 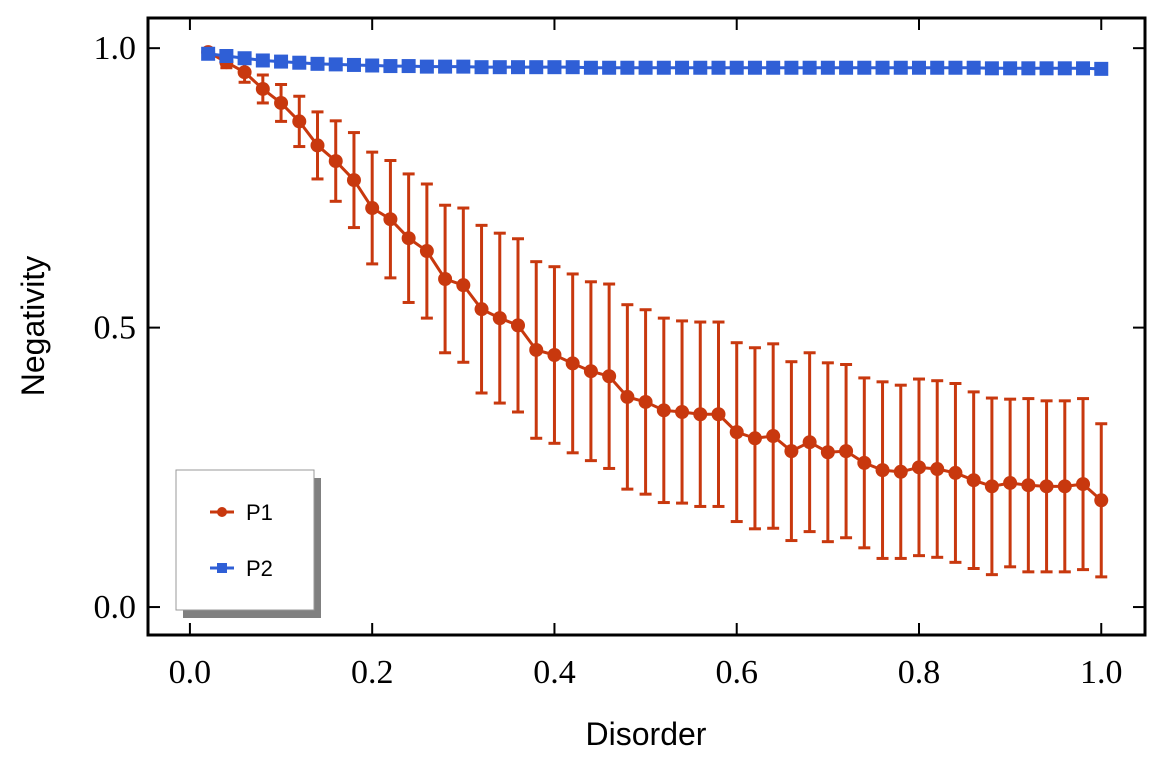 What do you see at coordinates (646, 734) in the screenshot?
I see `x-axis-label: Disorder` at bounding box center [646, 734].